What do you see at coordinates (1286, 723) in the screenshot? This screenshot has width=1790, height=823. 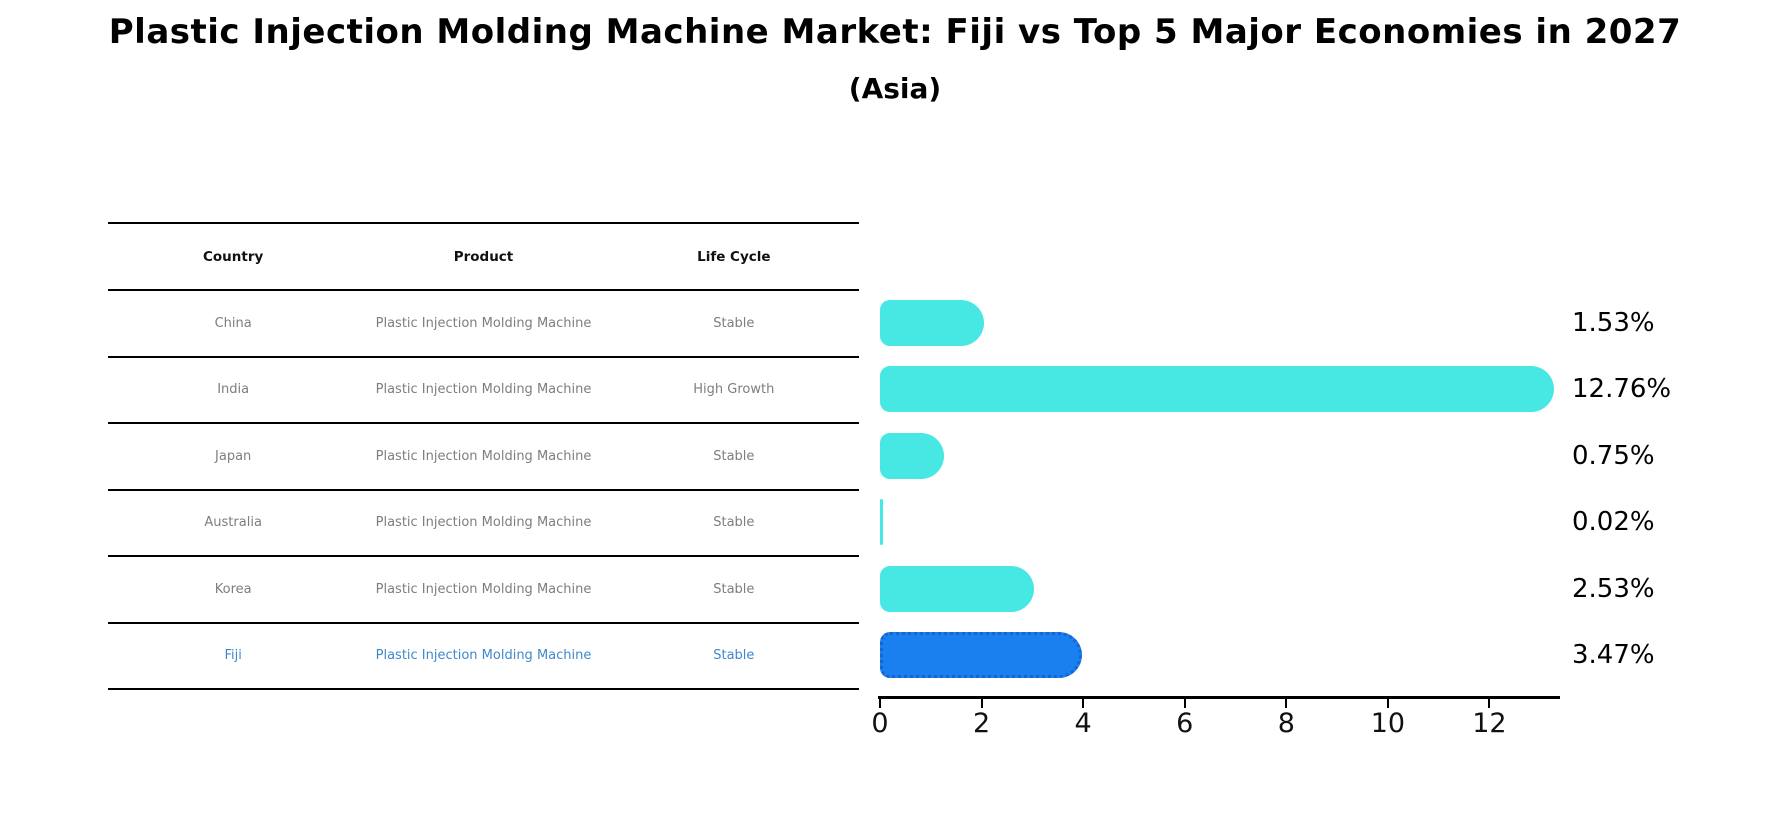 I see `x-tick-label: 8` at bounding box center [1286, 723].